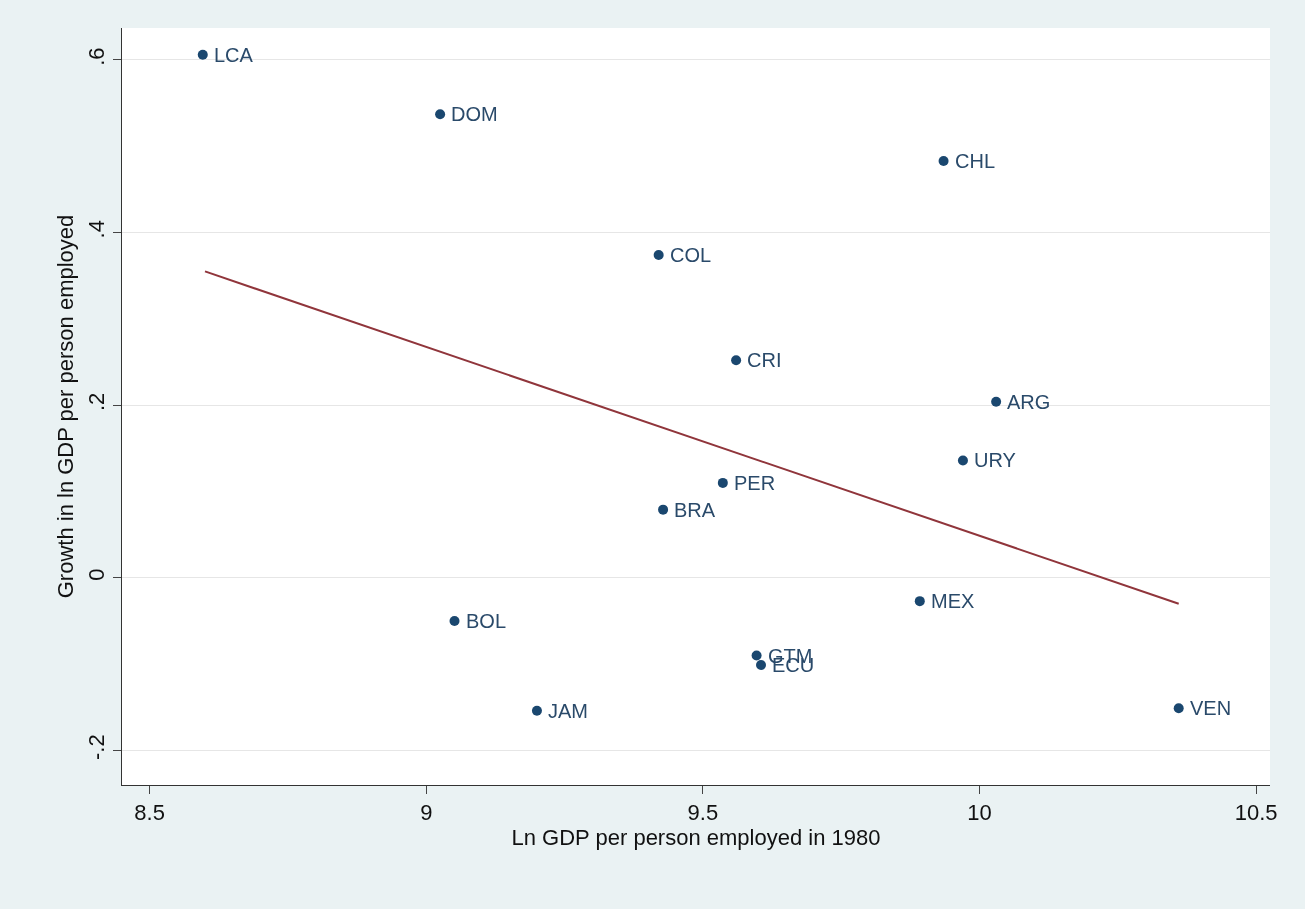 This screenshot has height=909, width=1305. Describe the element at coordinates (995, 460) in the screenshot. I see `annotation: URY` at that location.